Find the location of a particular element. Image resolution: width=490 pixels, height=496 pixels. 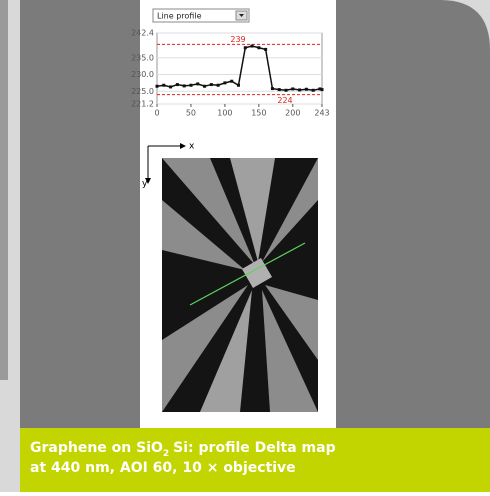

x-tick-label: 243 is located at coordinates (321, 113).